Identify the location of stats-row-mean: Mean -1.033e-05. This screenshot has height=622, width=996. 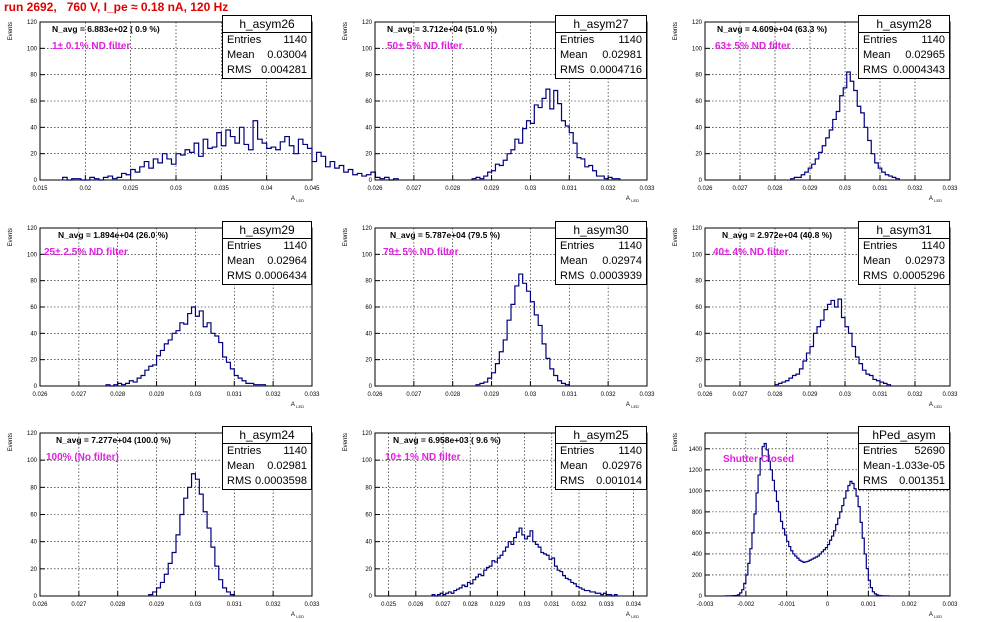
(904, 466).